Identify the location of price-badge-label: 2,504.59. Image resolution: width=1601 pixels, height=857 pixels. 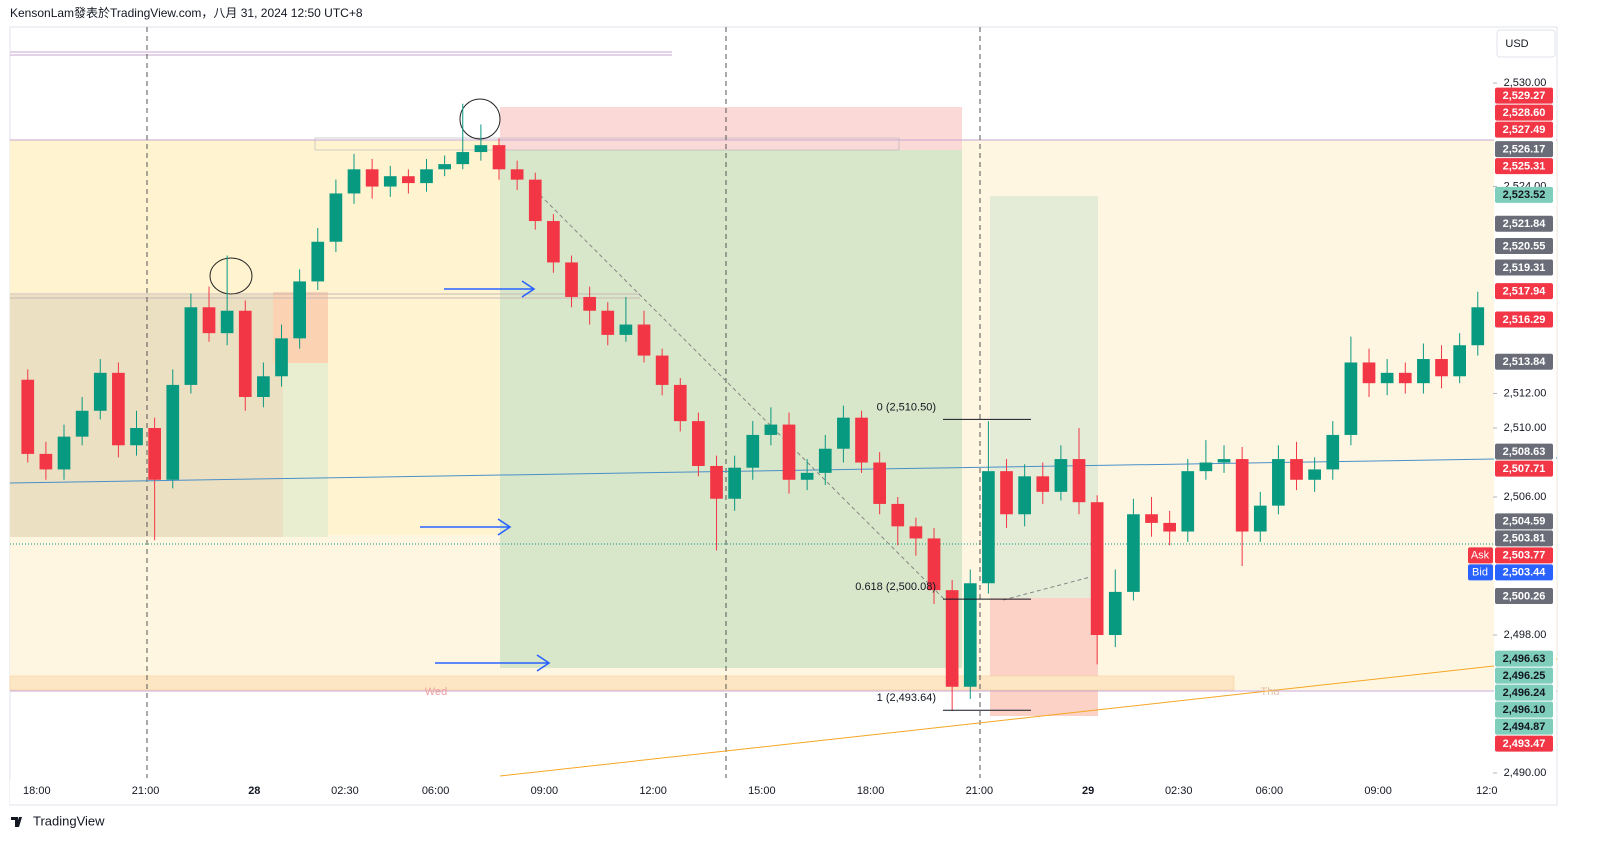
(1524, 522).